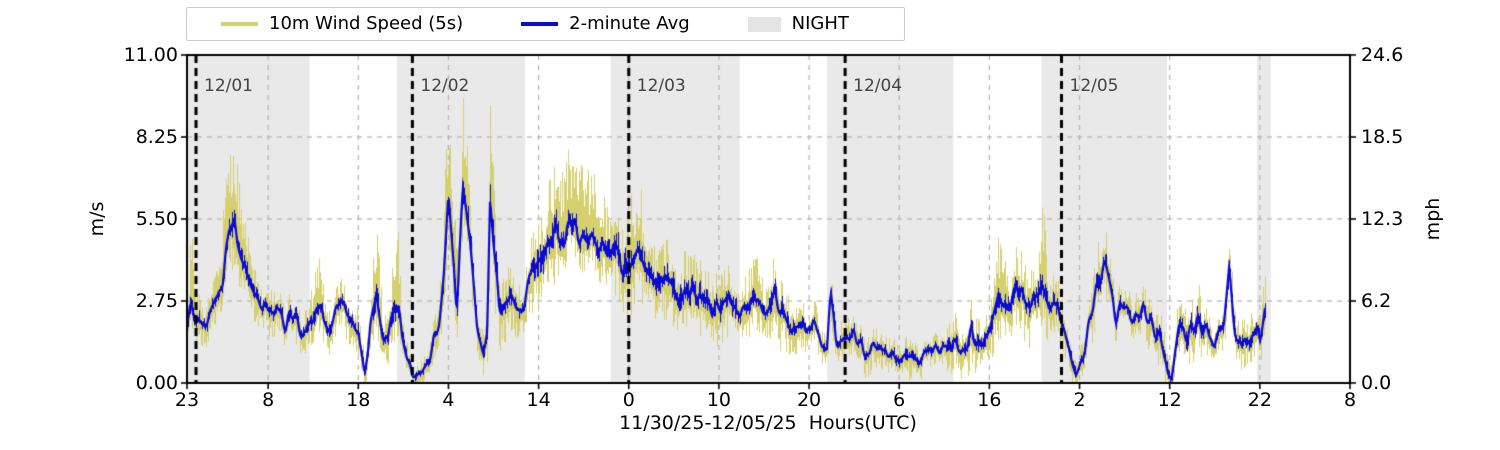  I want to click on x-tick-label: 12, so click(1169, 400).